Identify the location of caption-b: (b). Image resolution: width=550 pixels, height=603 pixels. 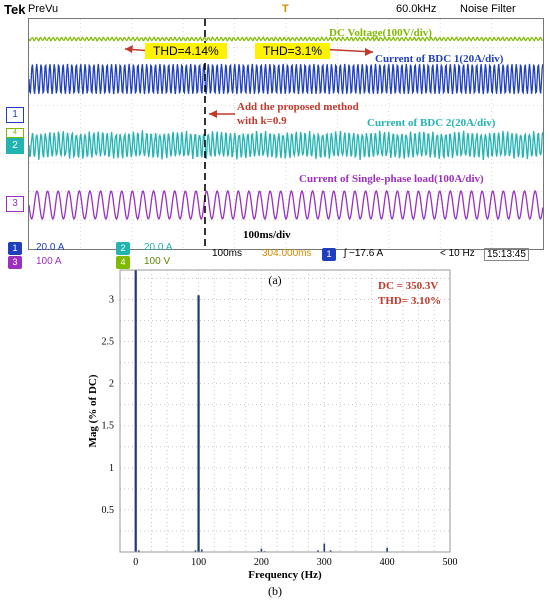
(275, 591).